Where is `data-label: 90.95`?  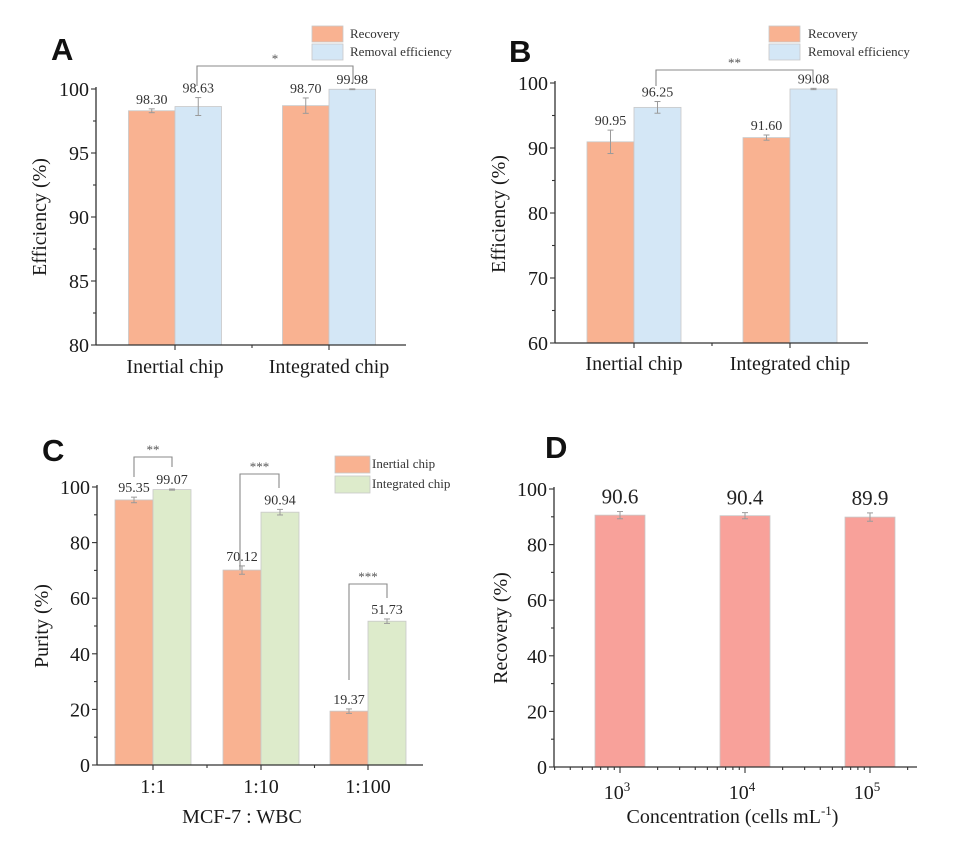 data-label: 90.95 is located at coordinates (611, 121).